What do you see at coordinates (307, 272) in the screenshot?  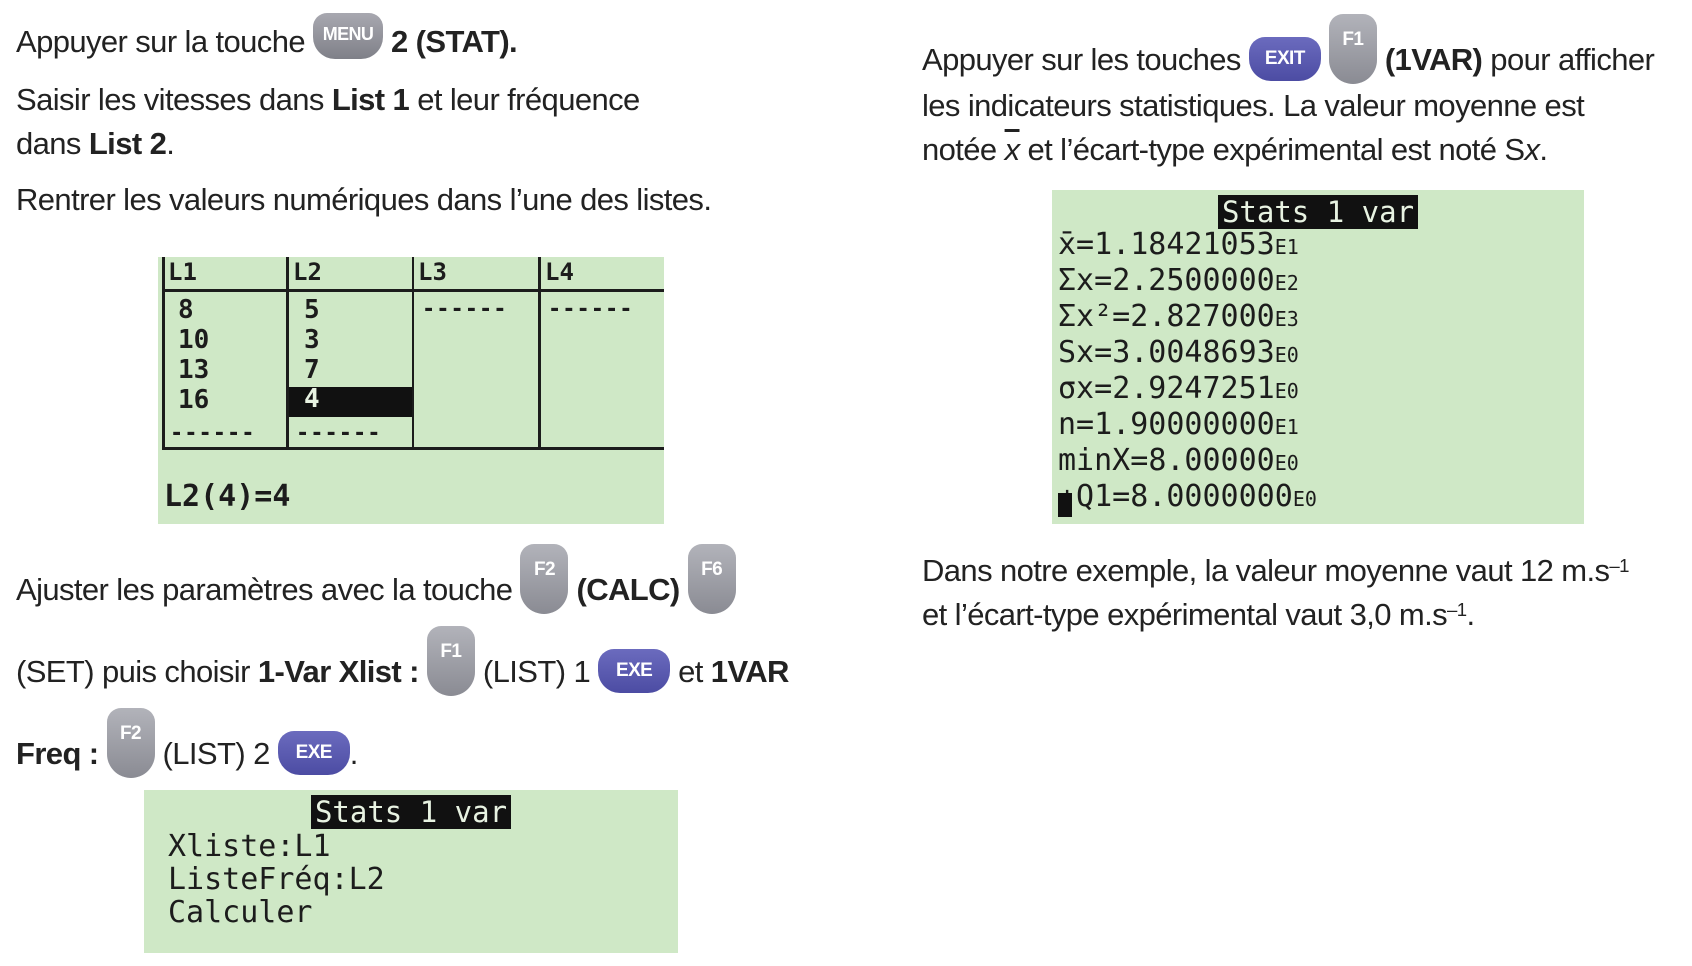 I see `col-header-l2: L2` at bounding box center [307, 272].